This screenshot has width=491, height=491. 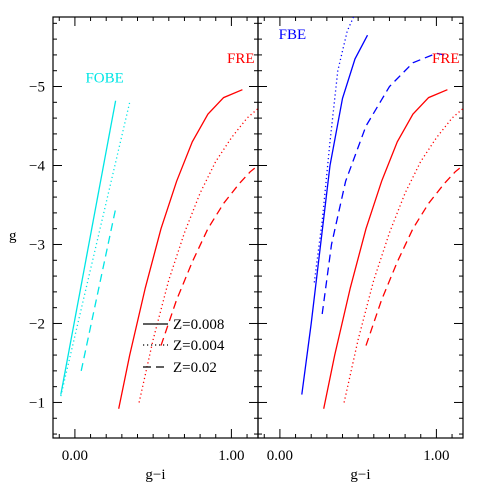 What do you see at coordinates (13, 236) in the screenshot?
I see `y-axis-label: g` at bounding box center [13, 236].